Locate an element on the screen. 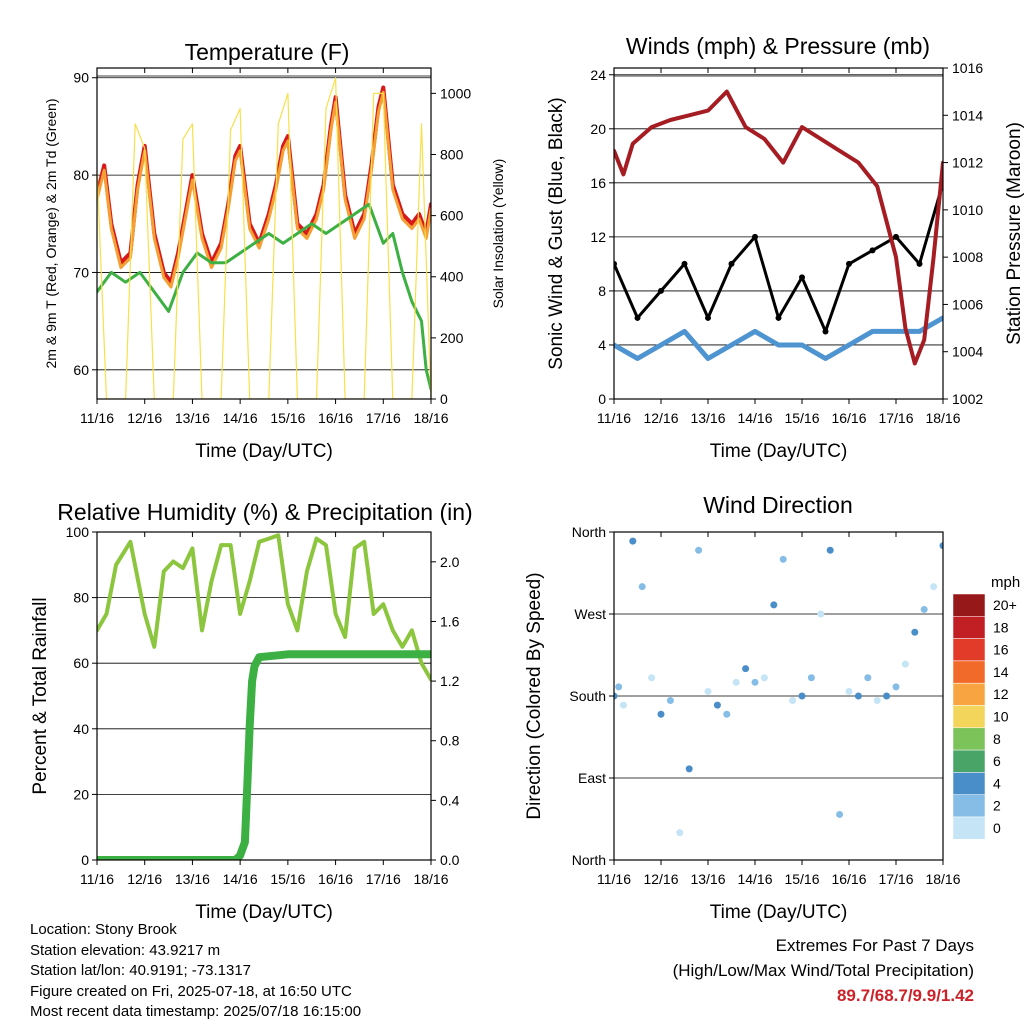 Image resolution: width=1024 pixels, height=1024 pixels. chart-title: Winds (mph) & Pressure (mb) is located at coordinates (778, 46).